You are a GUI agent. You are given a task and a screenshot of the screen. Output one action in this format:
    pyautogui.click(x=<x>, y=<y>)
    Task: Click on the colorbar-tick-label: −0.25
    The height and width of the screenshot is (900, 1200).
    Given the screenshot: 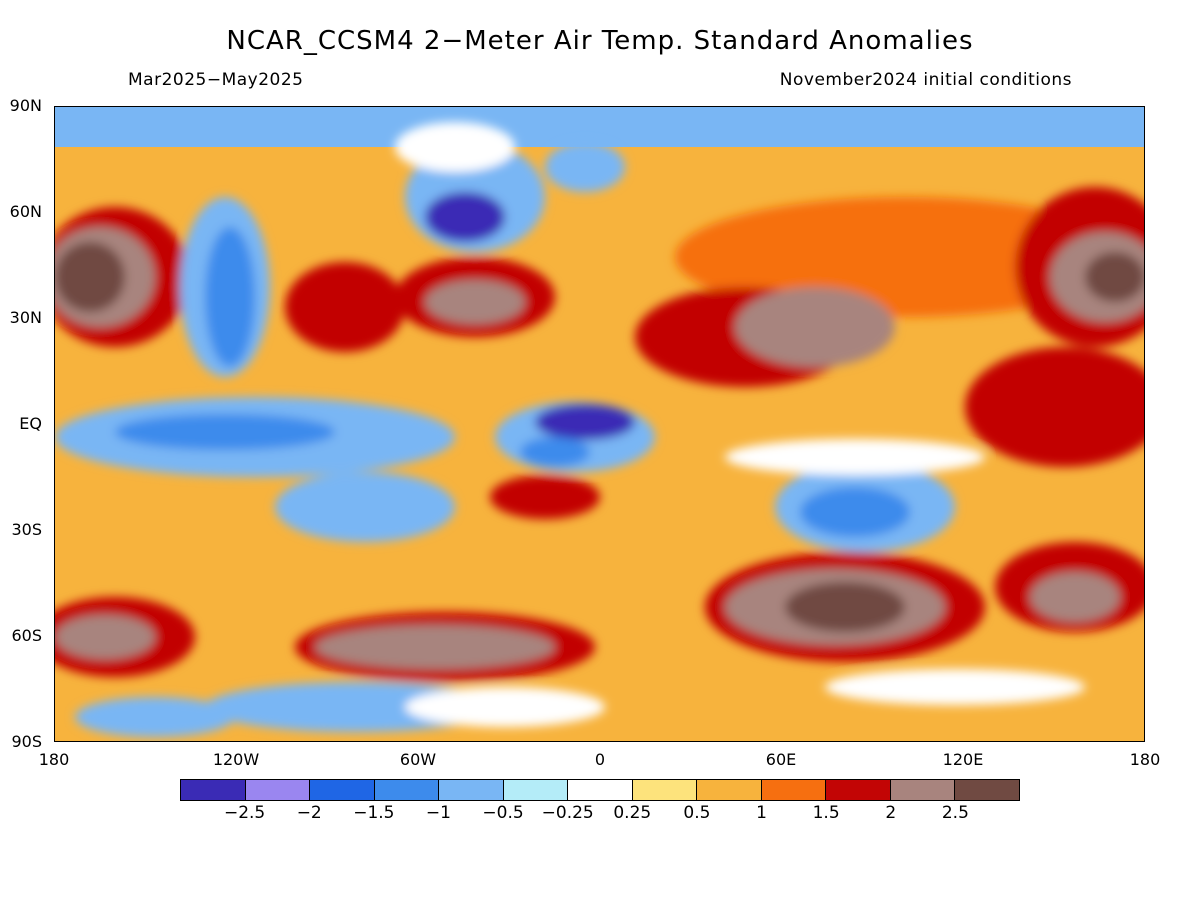 What is the action you would take?
    pyautogui.click(x=567, y=813)
    